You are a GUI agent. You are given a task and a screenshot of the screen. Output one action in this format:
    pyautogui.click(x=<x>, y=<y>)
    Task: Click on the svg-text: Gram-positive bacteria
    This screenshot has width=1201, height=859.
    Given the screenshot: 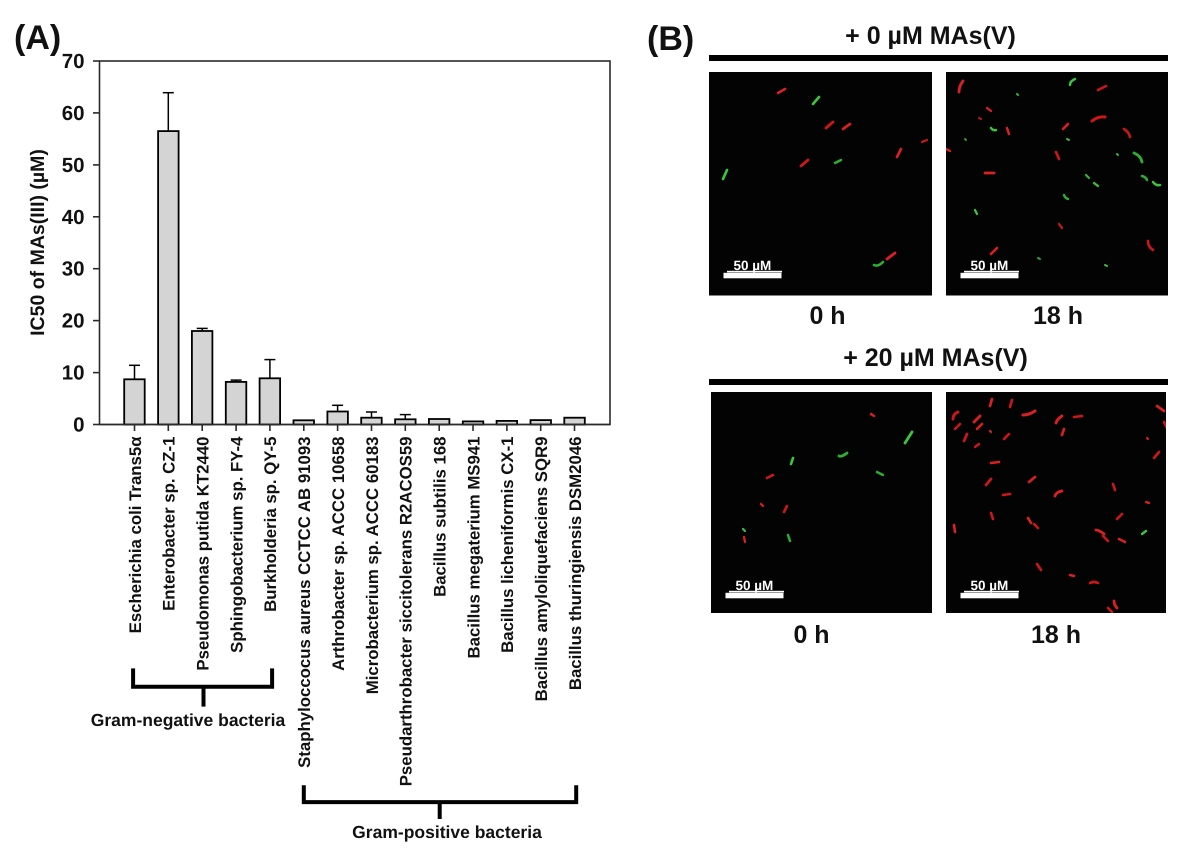 What is the action you would take?
    pyautogui.click(x=447, y=832)
    